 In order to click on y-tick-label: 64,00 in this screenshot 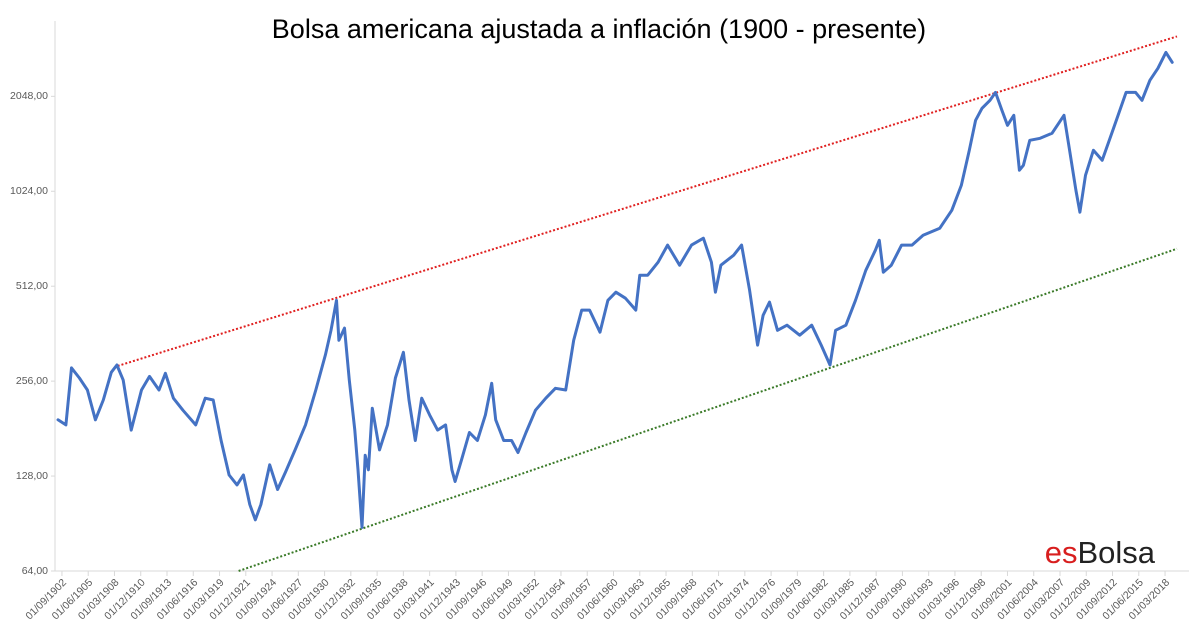, I will do `click(35, 571)`.